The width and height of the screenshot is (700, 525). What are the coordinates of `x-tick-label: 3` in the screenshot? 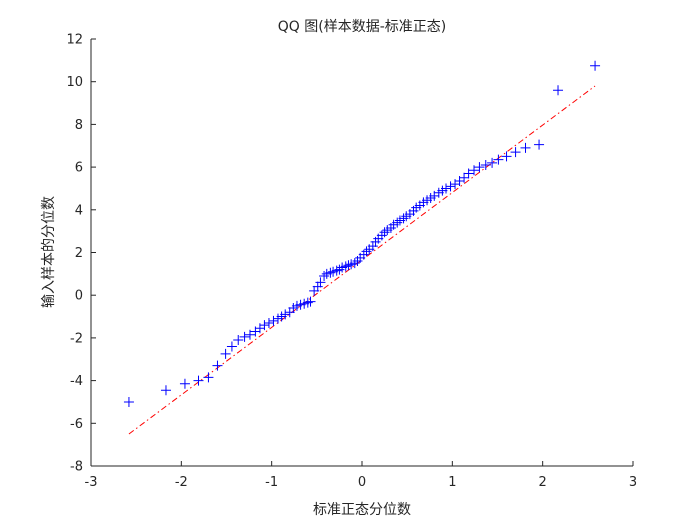 It's located at (633, 482).